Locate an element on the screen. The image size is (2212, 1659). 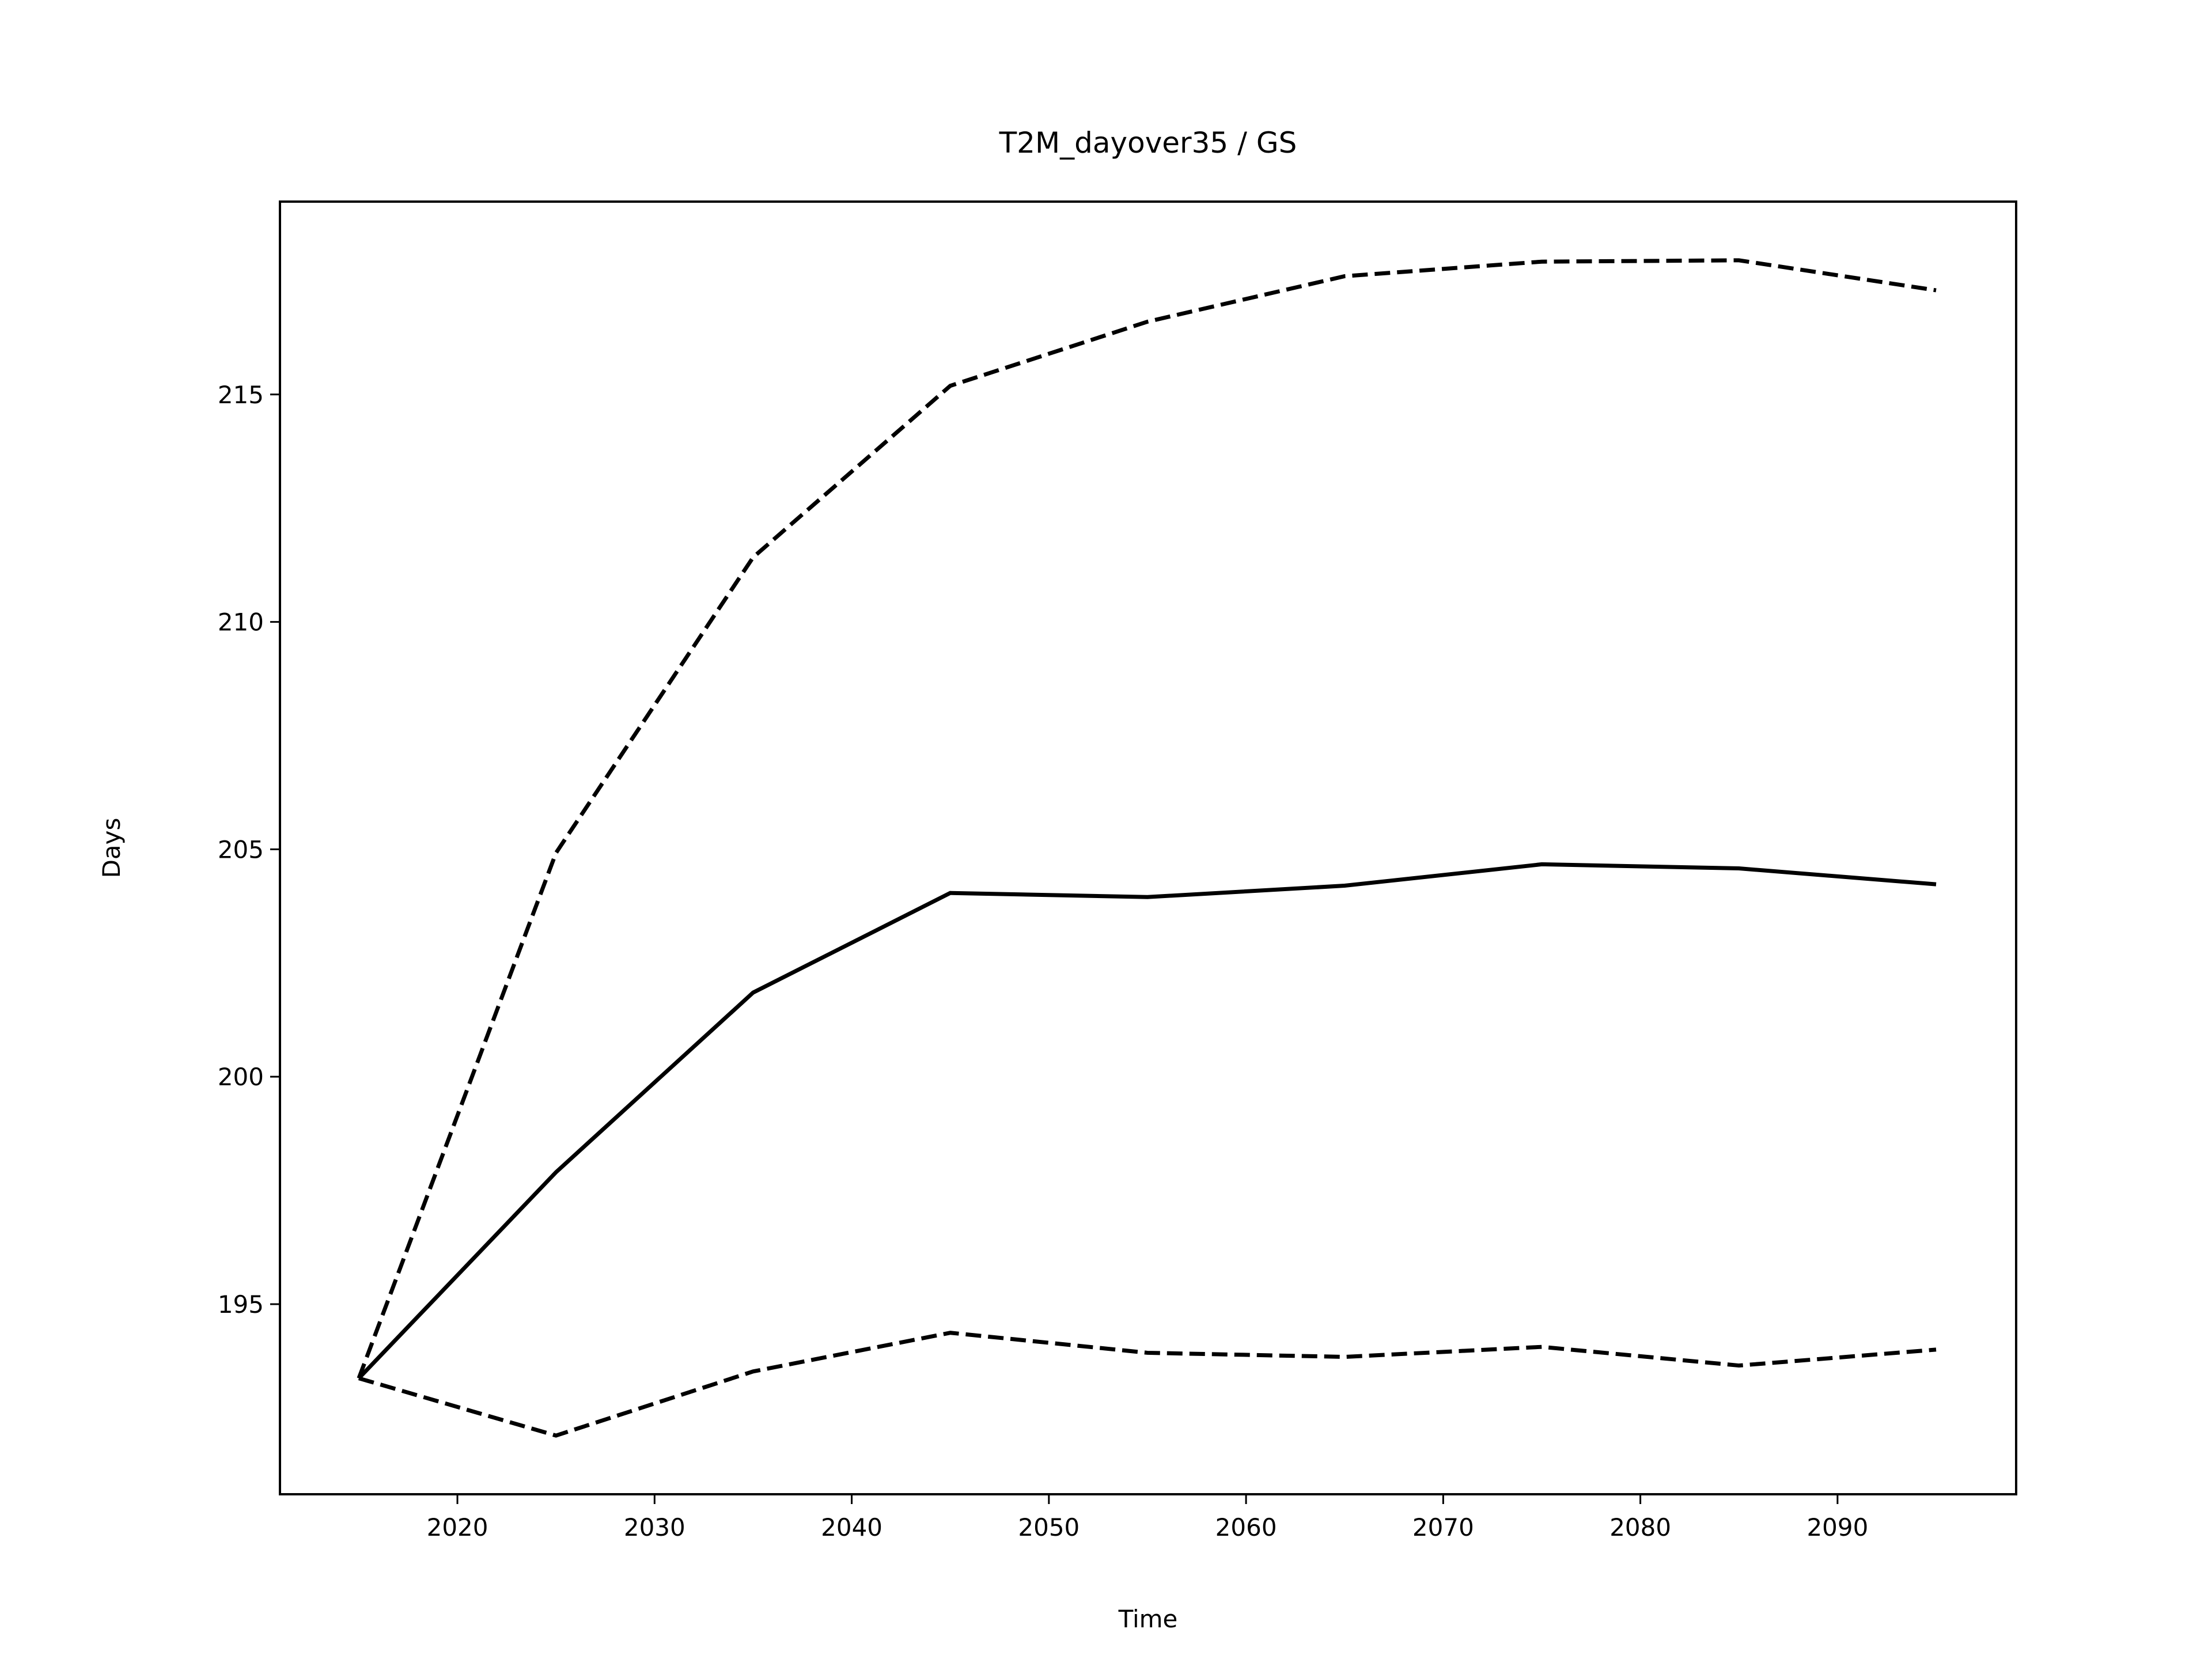
data-line is located at coordinates (1147, 1384).